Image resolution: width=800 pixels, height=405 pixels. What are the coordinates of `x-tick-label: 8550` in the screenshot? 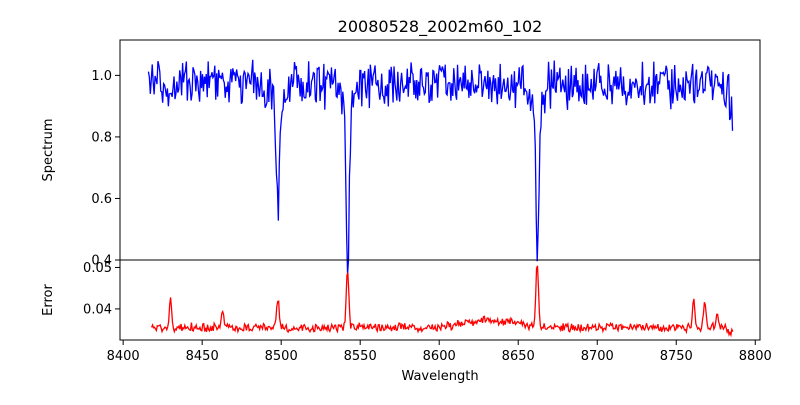 It's located at (360, 356).